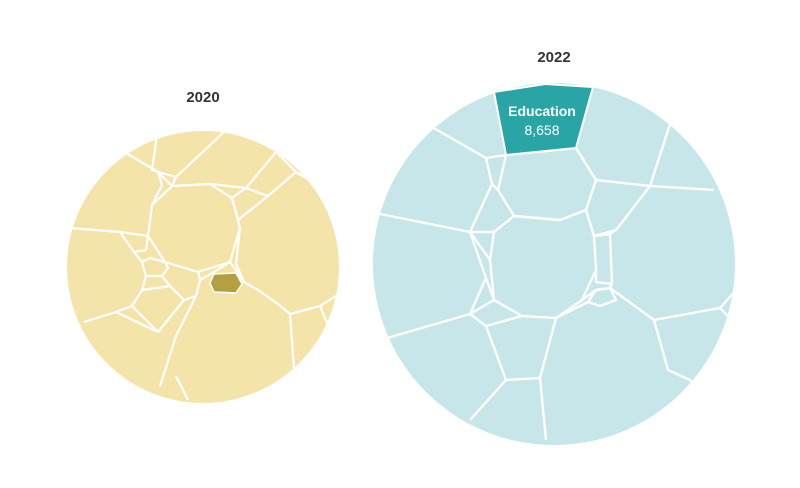 This screenshot has height=488, width=800. I want to click on highlight-label: Education, so click(542, 111).